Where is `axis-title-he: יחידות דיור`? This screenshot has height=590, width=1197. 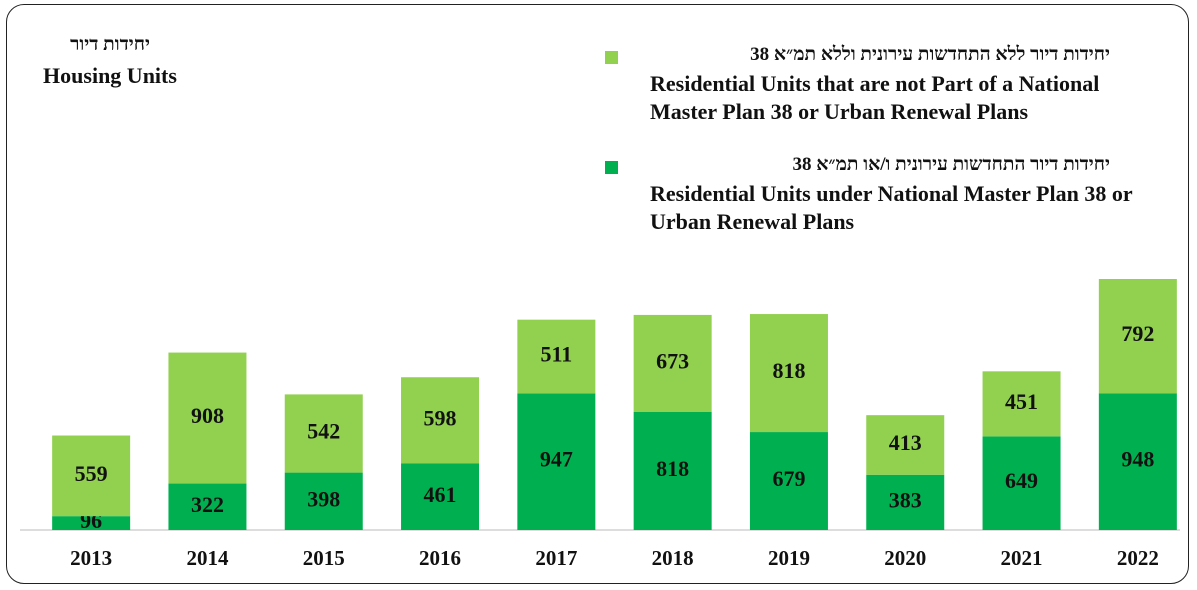
axis-title-he: יחידות דיור is located at coordinates (110, 44).